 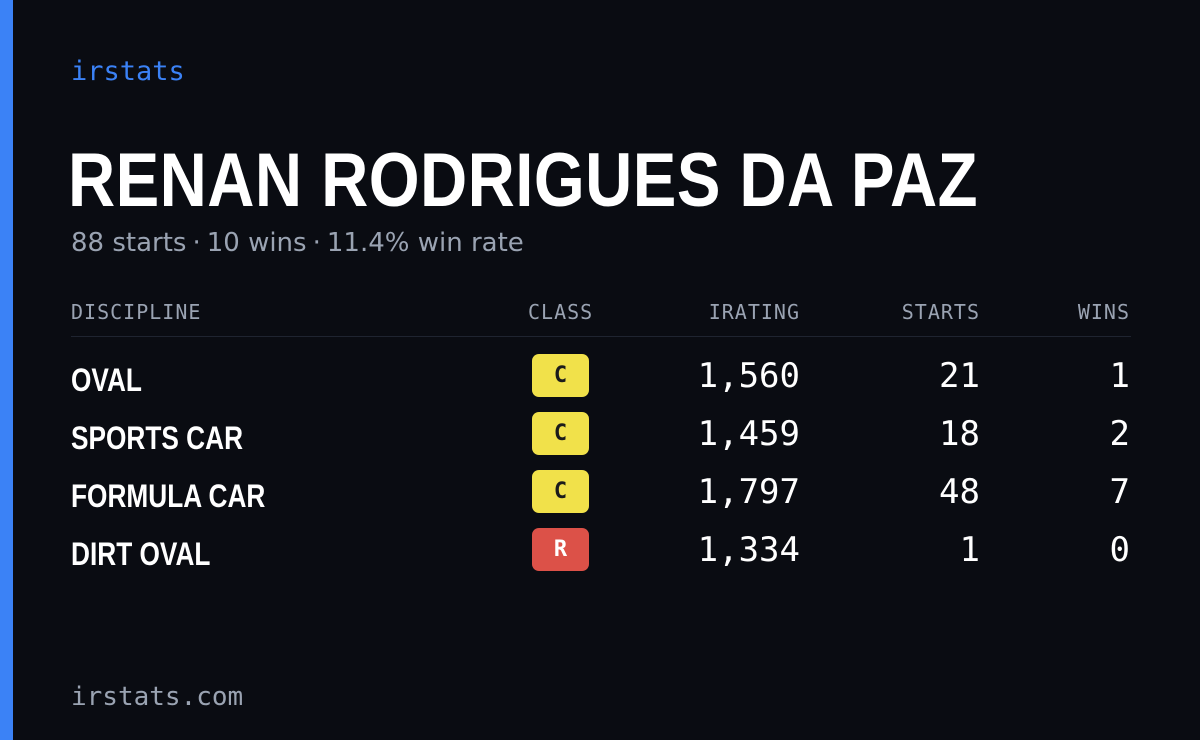 What do you see at coordinates (106, 380) in the screenshot?
I see `discipline-name: OVAL` at bounding box center [106, 380].